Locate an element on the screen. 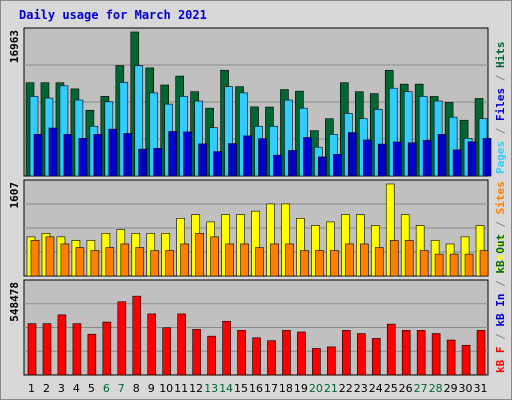 This screenshot has width=512, height=400. panel-2-legend: Visits / Sites is located at coordinates (500, 227).